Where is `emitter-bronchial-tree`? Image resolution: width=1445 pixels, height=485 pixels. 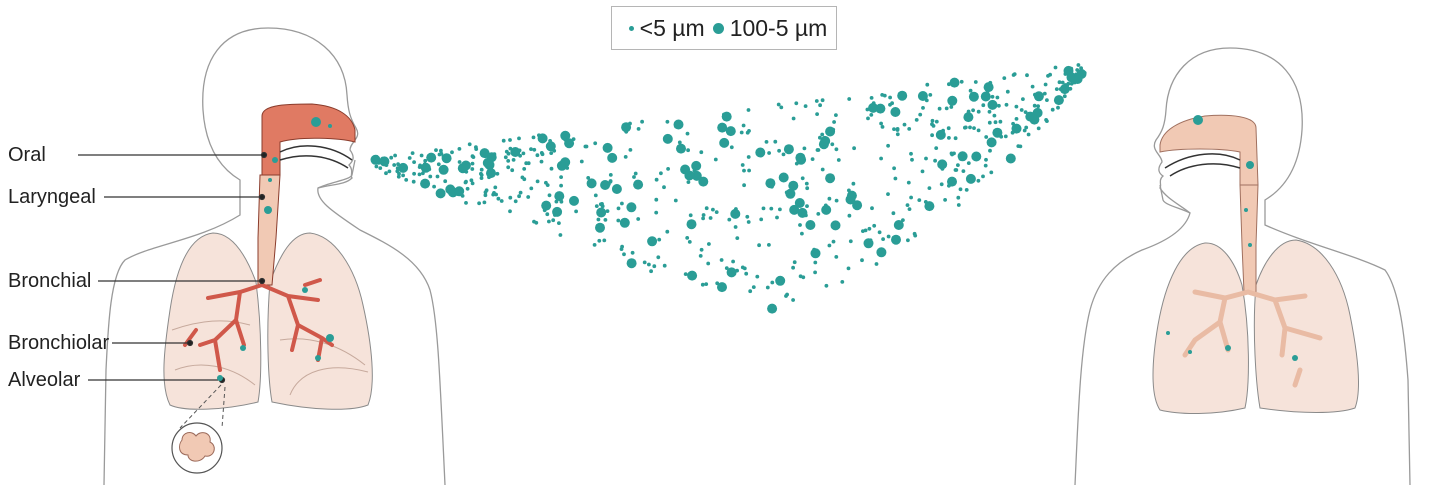 emitter-bronchial-tree is located at coordinates (258, 325).